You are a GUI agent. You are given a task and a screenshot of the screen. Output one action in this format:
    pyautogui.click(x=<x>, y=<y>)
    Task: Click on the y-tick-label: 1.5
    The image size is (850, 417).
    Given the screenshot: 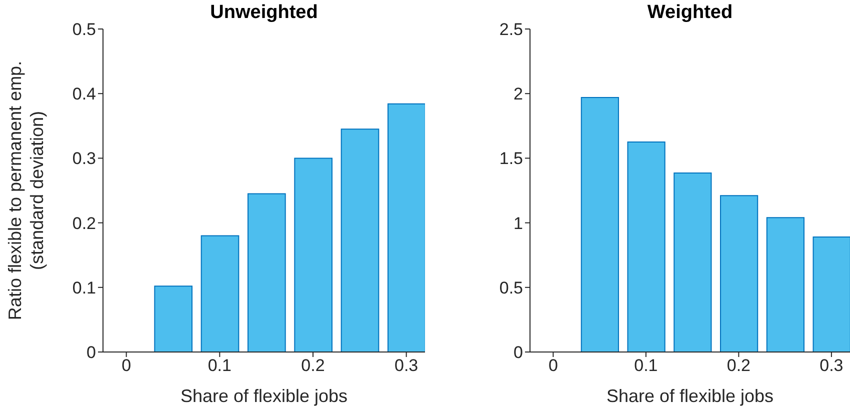 What is the action you would take?
    pyautogui.click(x=511, y=158)
    